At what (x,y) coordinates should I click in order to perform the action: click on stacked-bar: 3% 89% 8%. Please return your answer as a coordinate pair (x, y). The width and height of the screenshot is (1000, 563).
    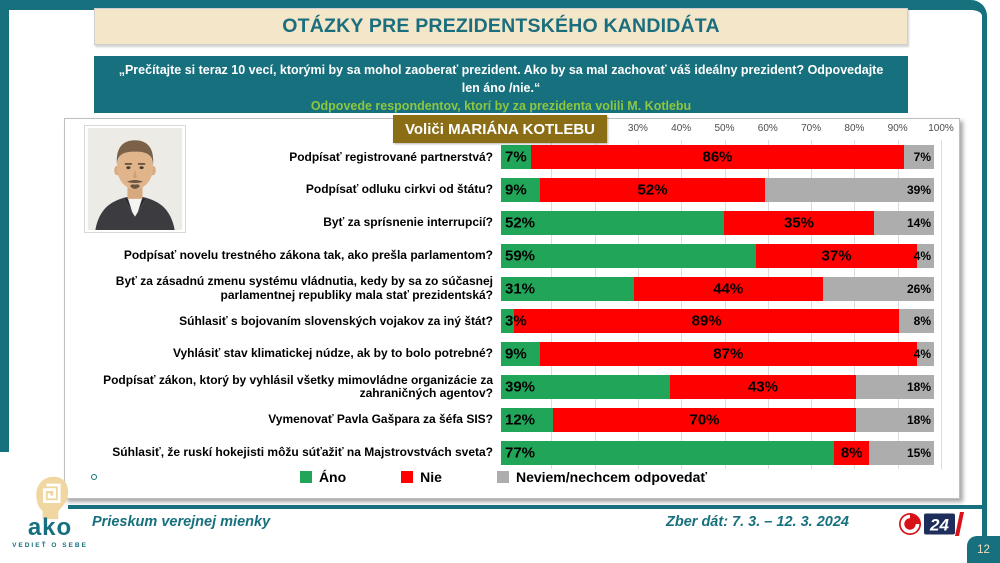
    Looking at the image, I should click on (717, 321).